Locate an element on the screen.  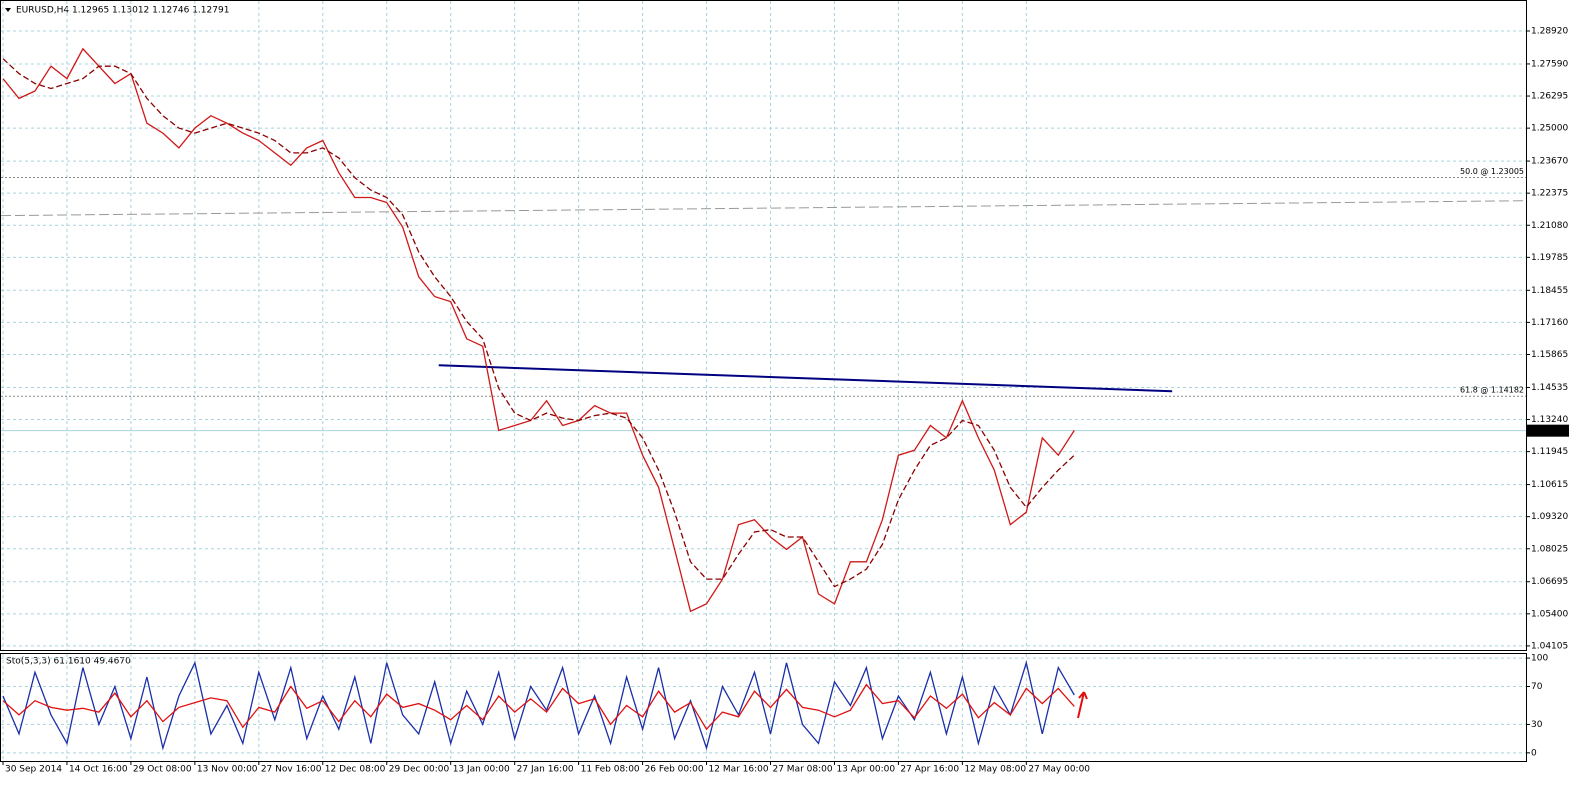
y-tick-label: 1.19785 is located at coordinates (1549, 258).